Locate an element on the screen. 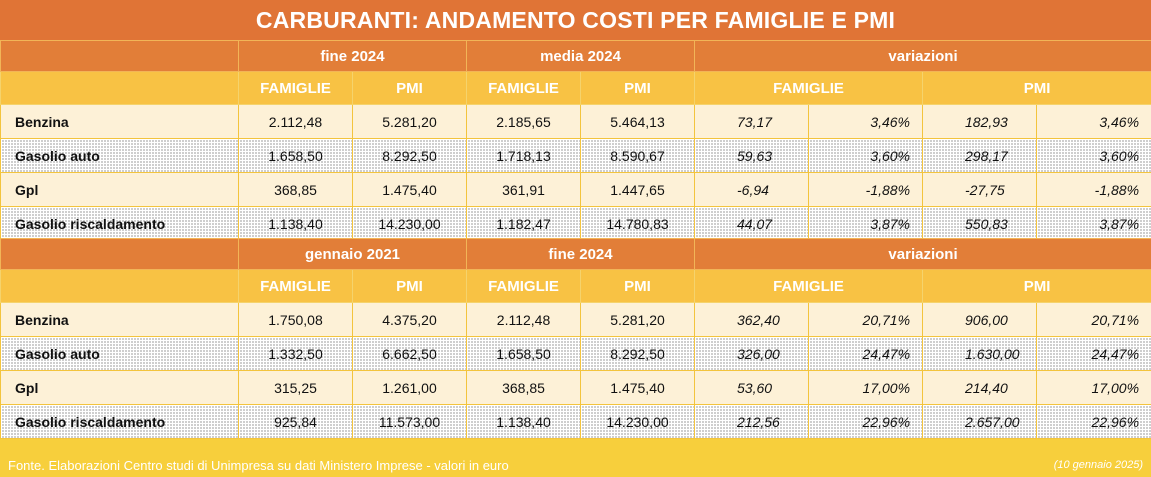  cell-value: 1.261,00 is located at coordinates (409, 387).